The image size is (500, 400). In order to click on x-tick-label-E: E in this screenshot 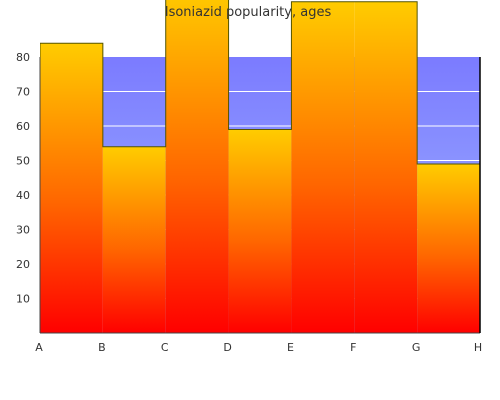, I will do `click(290, 347)`.